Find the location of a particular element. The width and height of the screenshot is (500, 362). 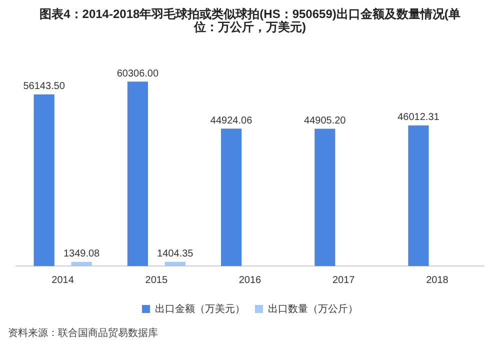

x-tick-label: 2014 is located at coordinates (63, 280).